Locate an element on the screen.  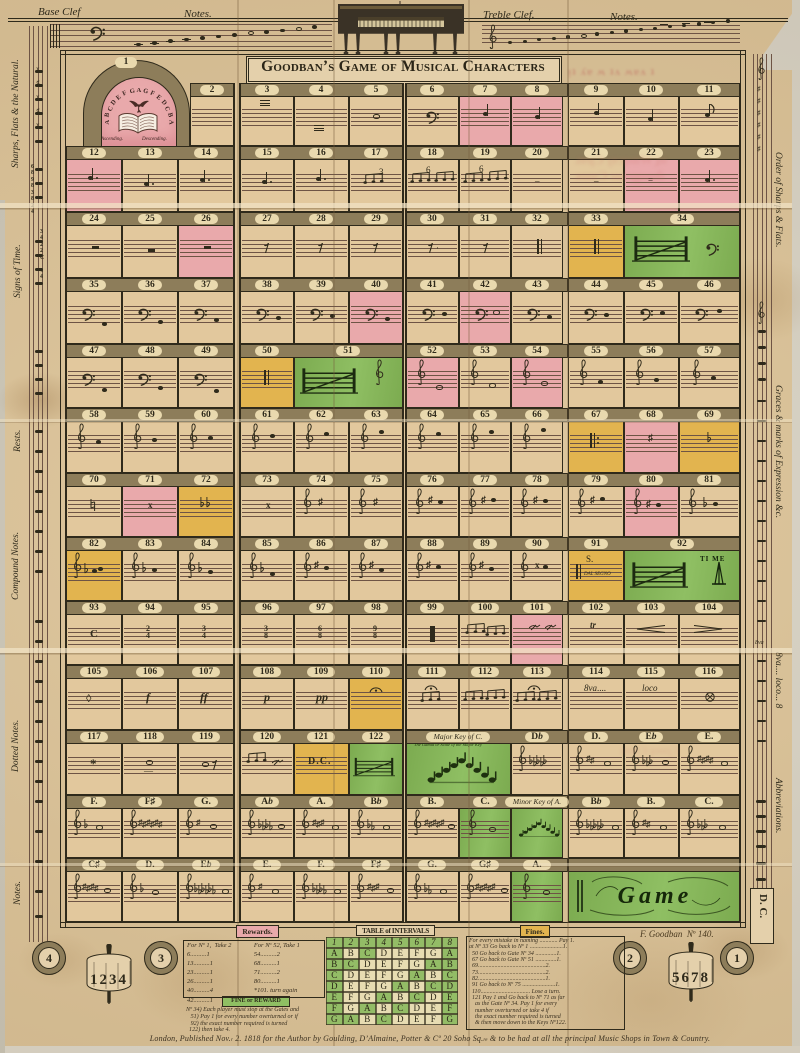
svg-text: 1234 is located at coordinates (109, 980).